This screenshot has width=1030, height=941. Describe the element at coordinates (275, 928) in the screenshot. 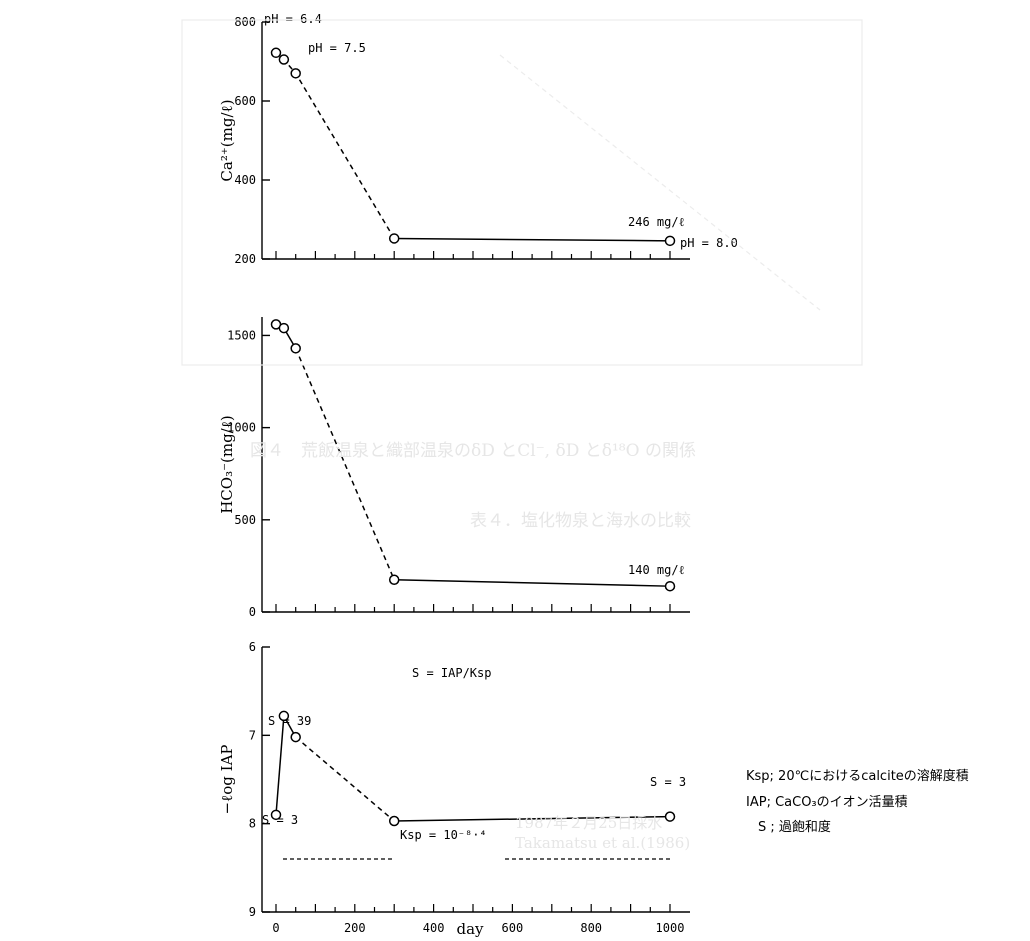

I see `panel-2-xtick-label-0: 0` at that location.